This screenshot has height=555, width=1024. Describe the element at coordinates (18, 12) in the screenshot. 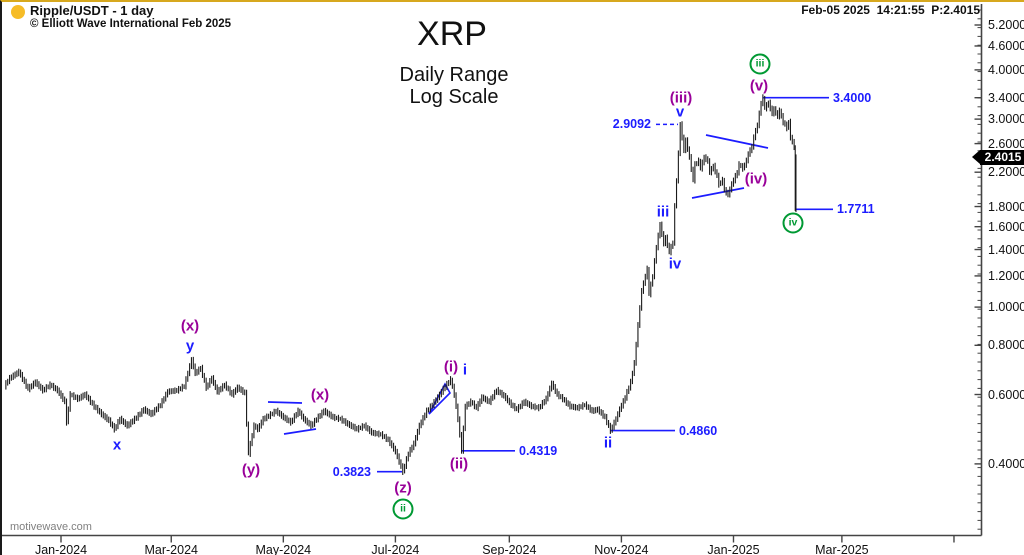

I see `instrument-dot-icon` at that location.